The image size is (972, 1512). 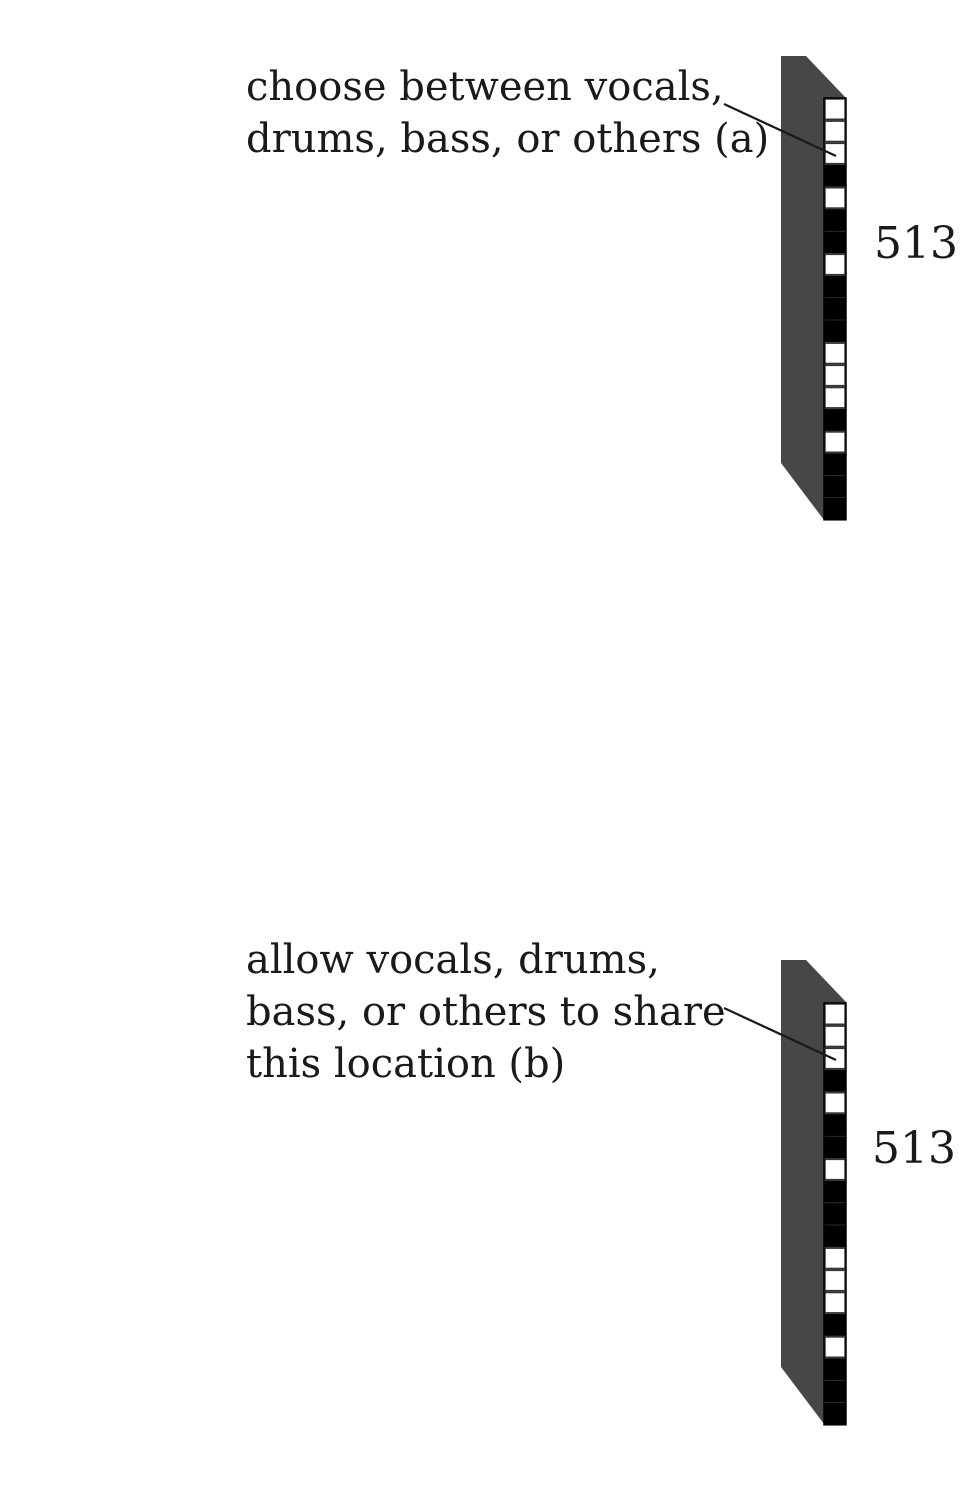 I want to click on leader-line-a, so click(x=780, y=130).